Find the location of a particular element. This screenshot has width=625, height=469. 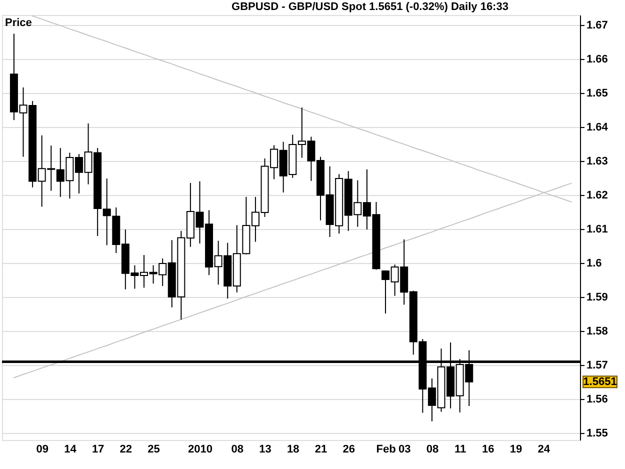

y-tick-label: 1.57 is located at coordinates (597, 366).